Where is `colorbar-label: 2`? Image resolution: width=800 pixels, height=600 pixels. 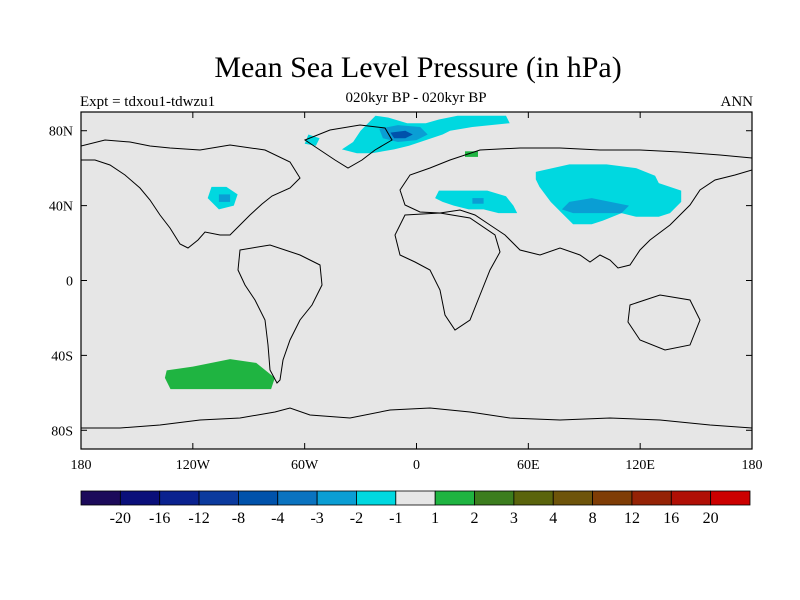 colorbar-label: 2 is located at coordinates (475, 518).